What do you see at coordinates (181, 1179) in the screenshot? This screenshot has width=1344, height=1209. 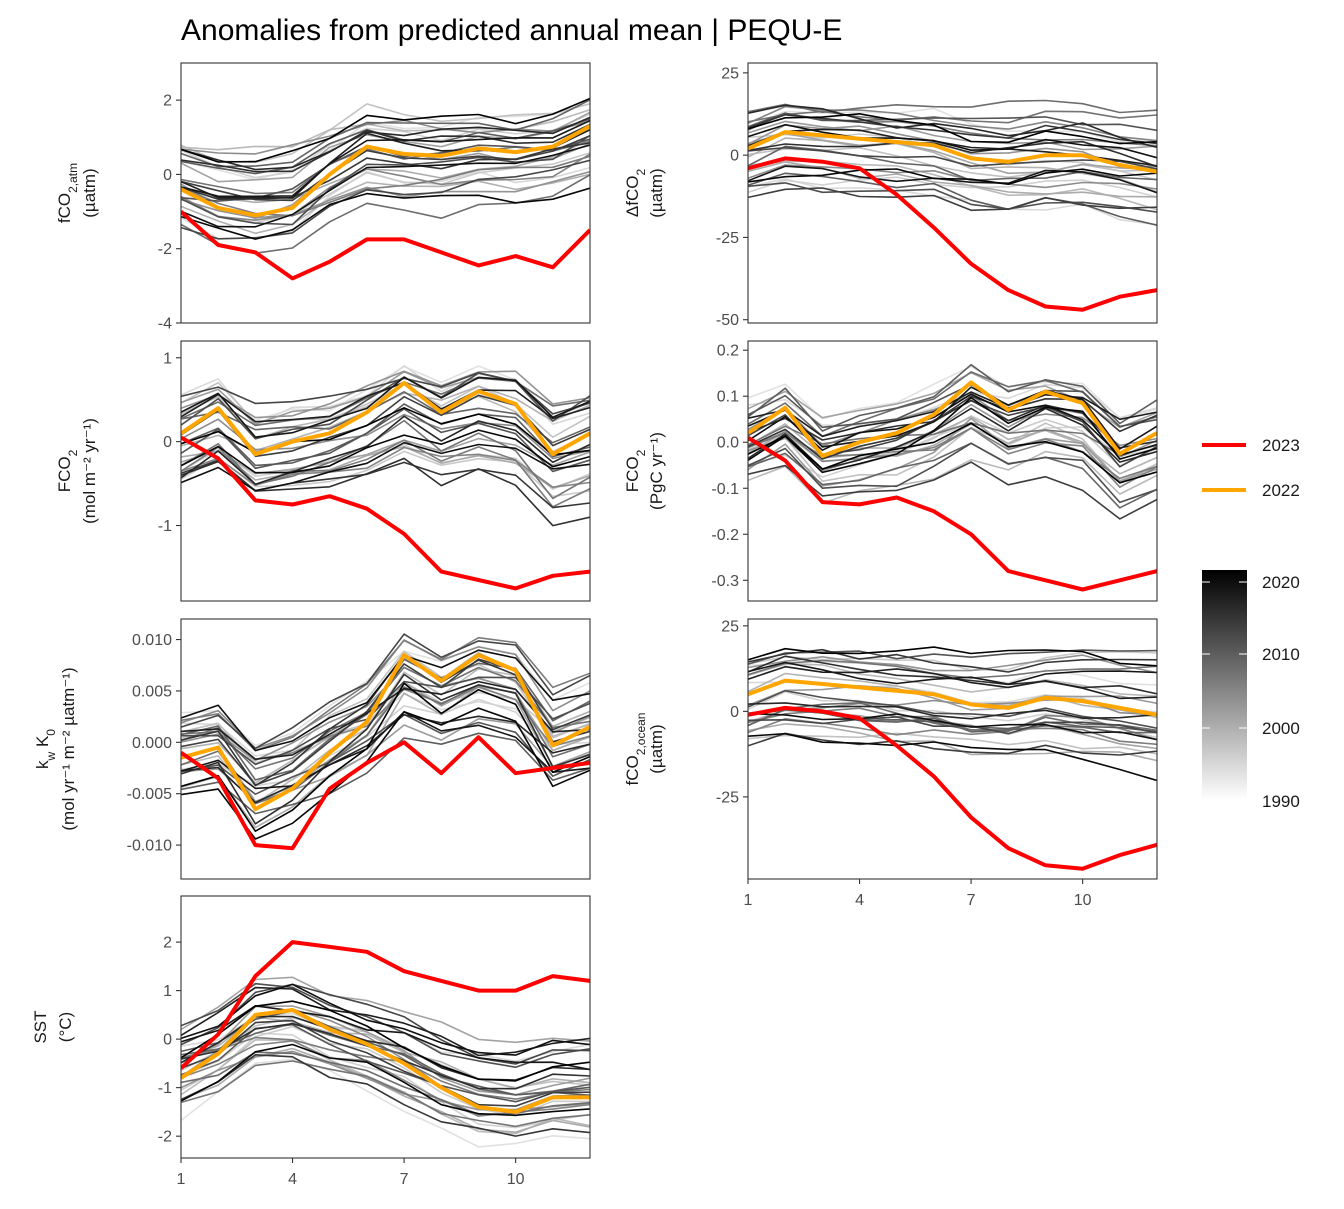 I see `x-tick-label: 1` at bounding box center [181, 1179].